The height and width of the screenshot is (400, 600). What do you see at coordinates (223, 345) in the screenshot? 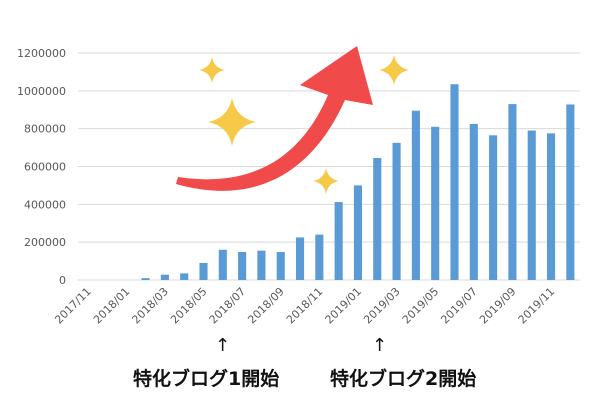
I see `annotation-1-marker: ↑` at bounding box center [223, 345].